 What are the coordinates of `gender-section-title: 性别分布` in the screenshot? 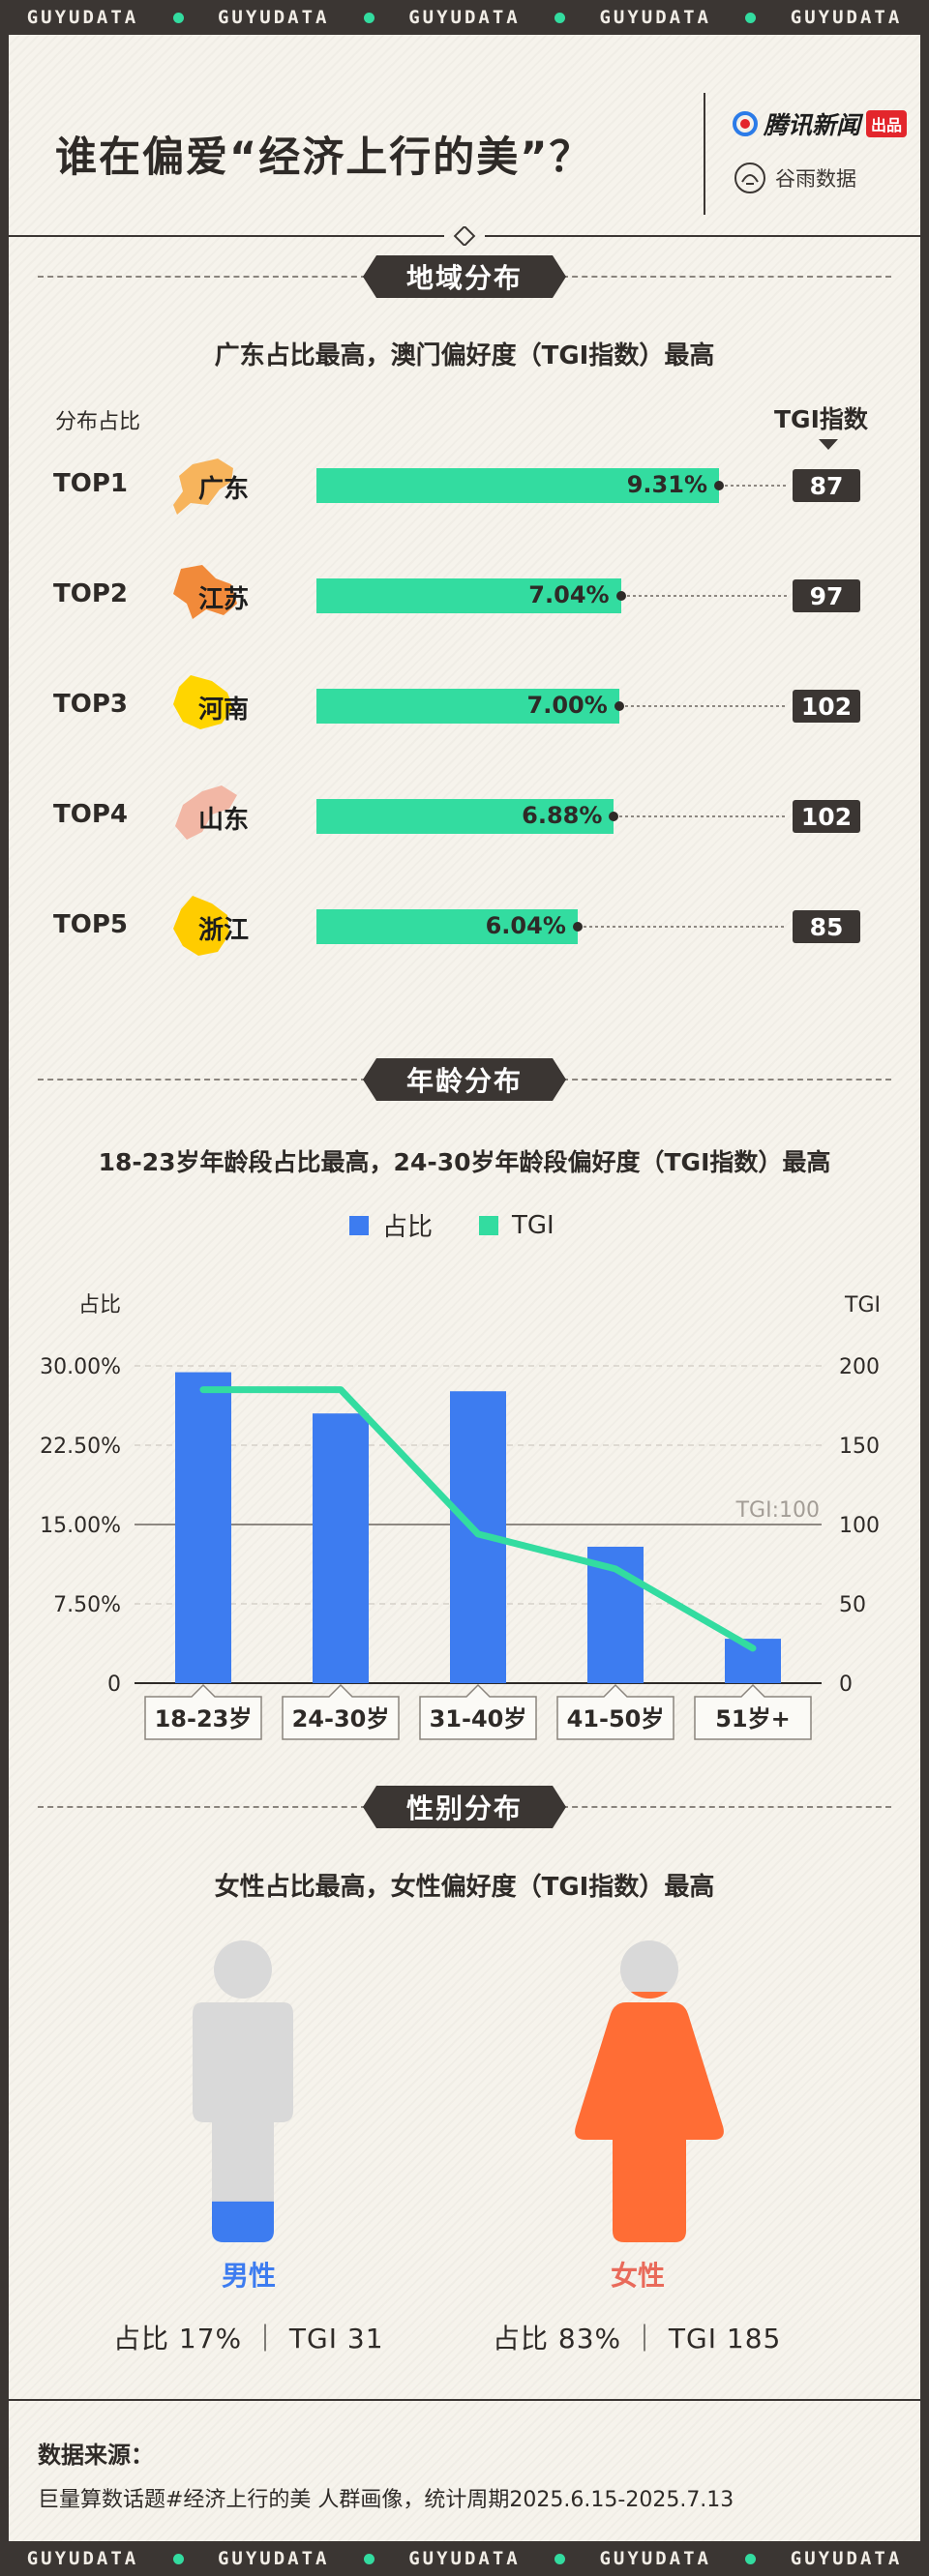 It's located at (464, 1807).